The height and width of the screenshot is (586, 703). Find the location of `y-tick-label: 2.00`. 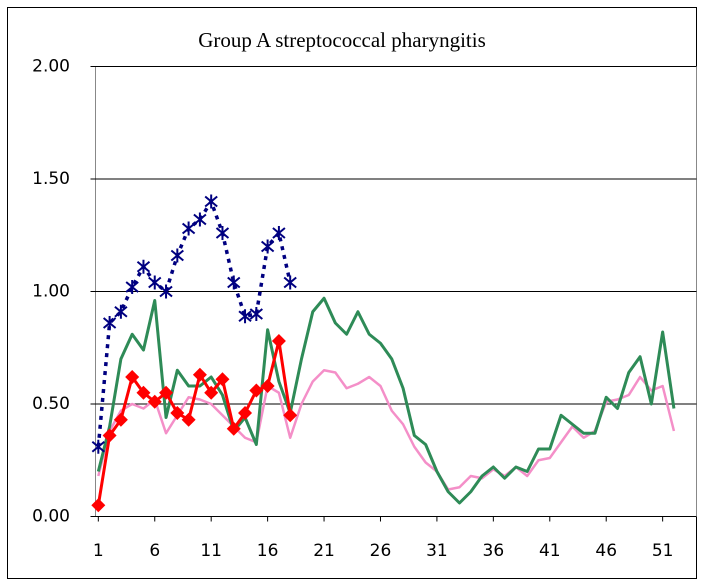

y-tick-label: 2.00 is located at coordinates (51, 67).